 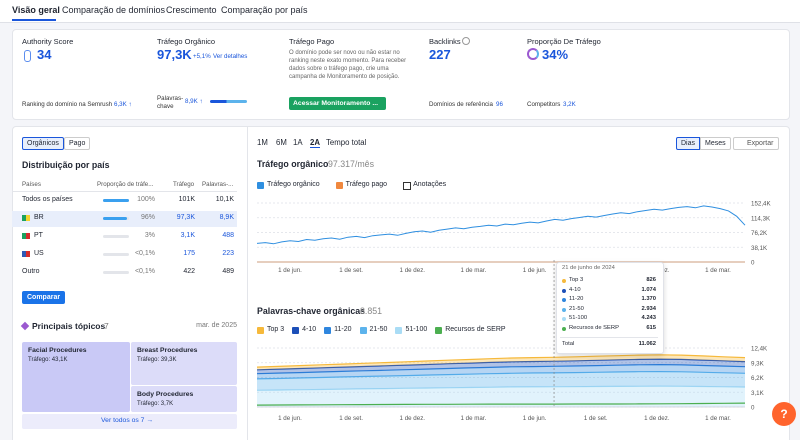 What do you see at coordinates (715, 143) in the screenshot?
I see `toggle: Meses` at bounding box center [715, 143].